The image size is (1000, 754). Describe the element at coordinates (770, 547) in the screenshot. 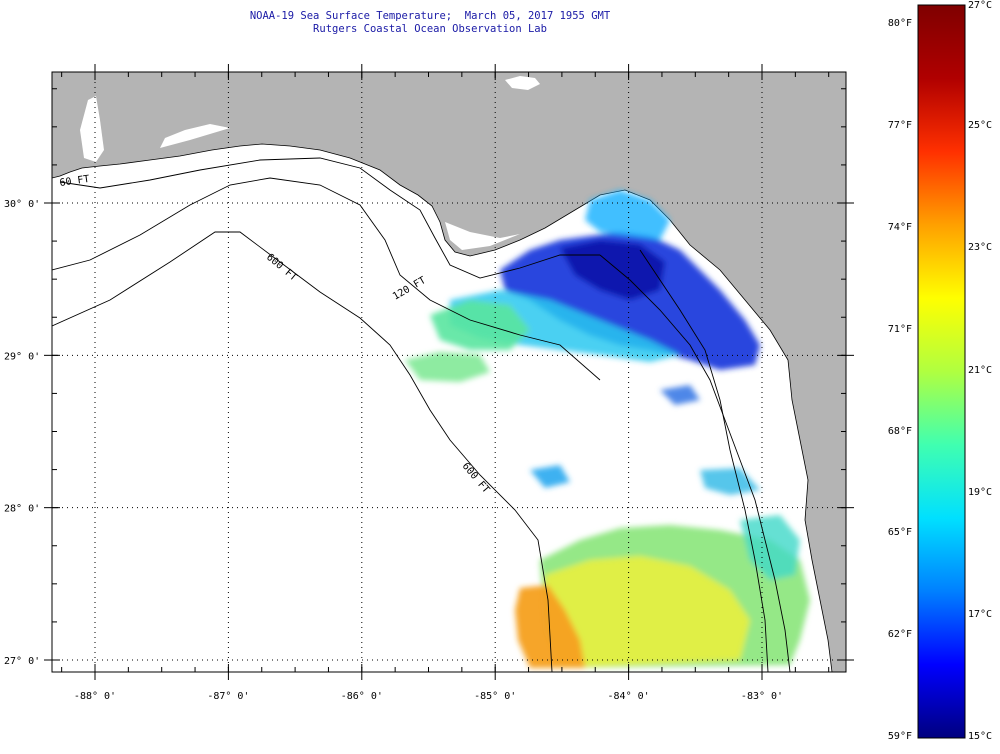

I see `sst-patch-cyan-east` at that location.